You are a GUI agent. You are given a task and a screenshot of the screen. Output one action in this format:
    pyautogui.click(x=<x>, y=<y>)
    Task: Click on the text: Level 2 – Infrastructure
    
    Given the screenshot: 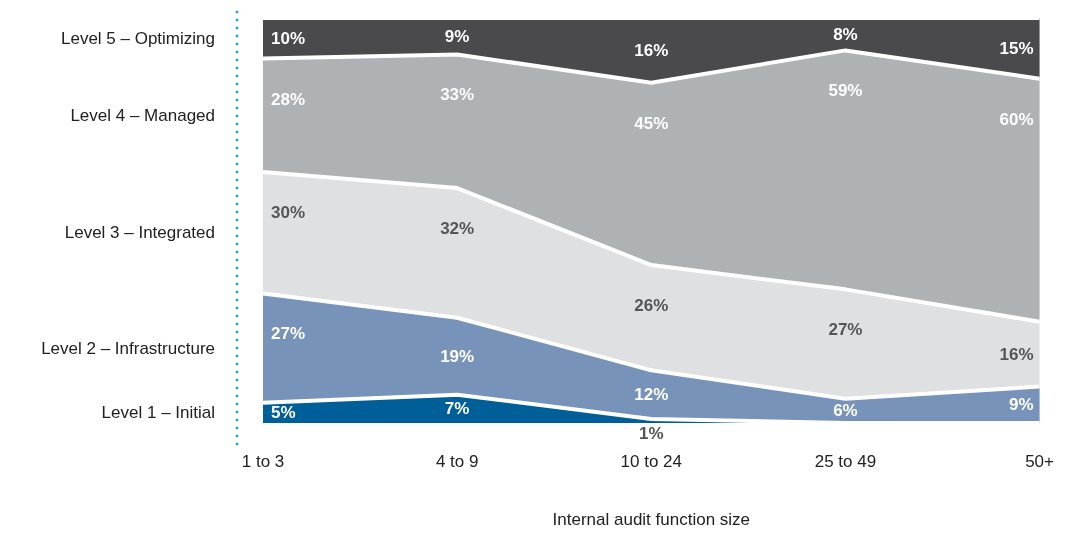 What is the action you would take?
    pyautogui.click(x=128, y=348)
    